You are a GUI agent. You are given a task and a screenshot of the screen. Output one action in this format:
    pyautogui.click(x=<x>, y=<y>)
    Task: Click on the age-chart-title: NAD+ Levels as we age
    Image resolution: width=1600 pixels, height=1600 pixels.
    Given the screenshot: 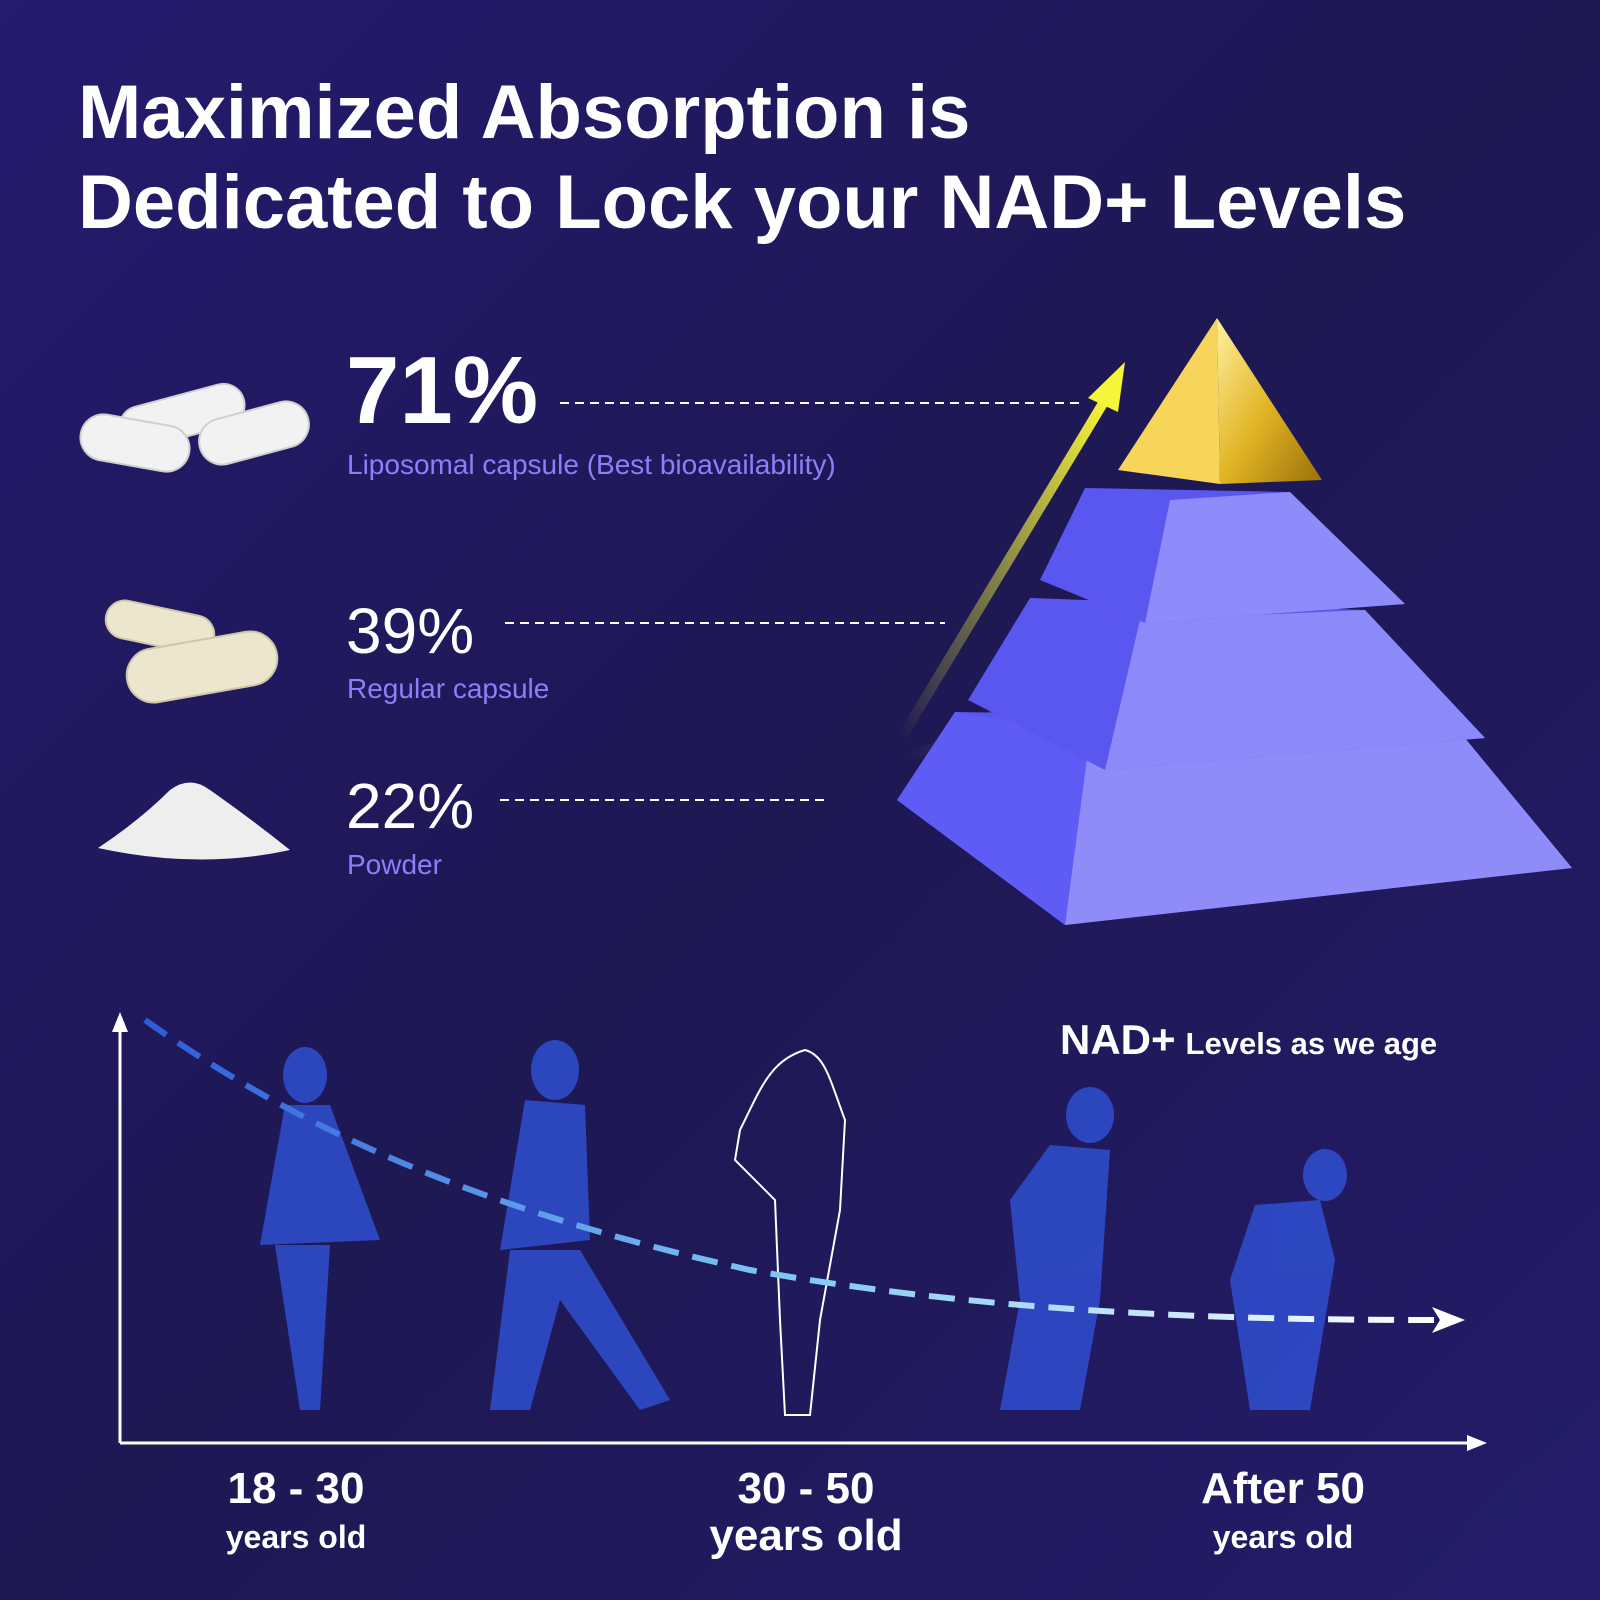 What is the action you would take?
    pyautogui.click(x=1248, y=1039)
    